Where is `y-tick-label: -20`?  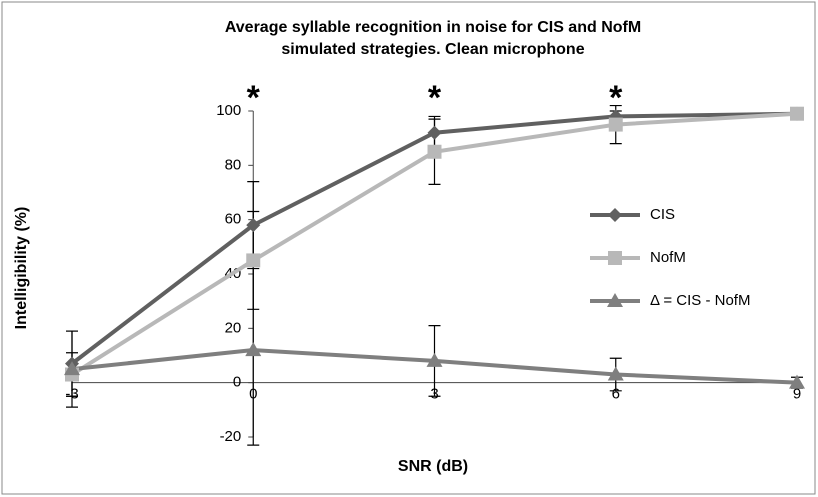
y-tick-label: -20 is located at coordinates (231, 436).